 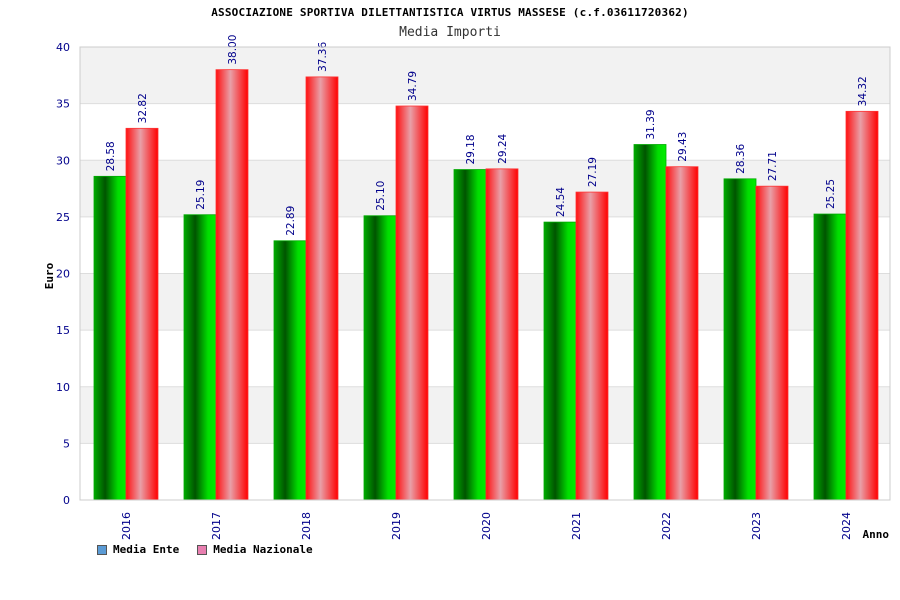 What do you see at coordinates (863, 91) in the screenshot?
I see `data-label: 34.32` at bounding box center [863, 91].